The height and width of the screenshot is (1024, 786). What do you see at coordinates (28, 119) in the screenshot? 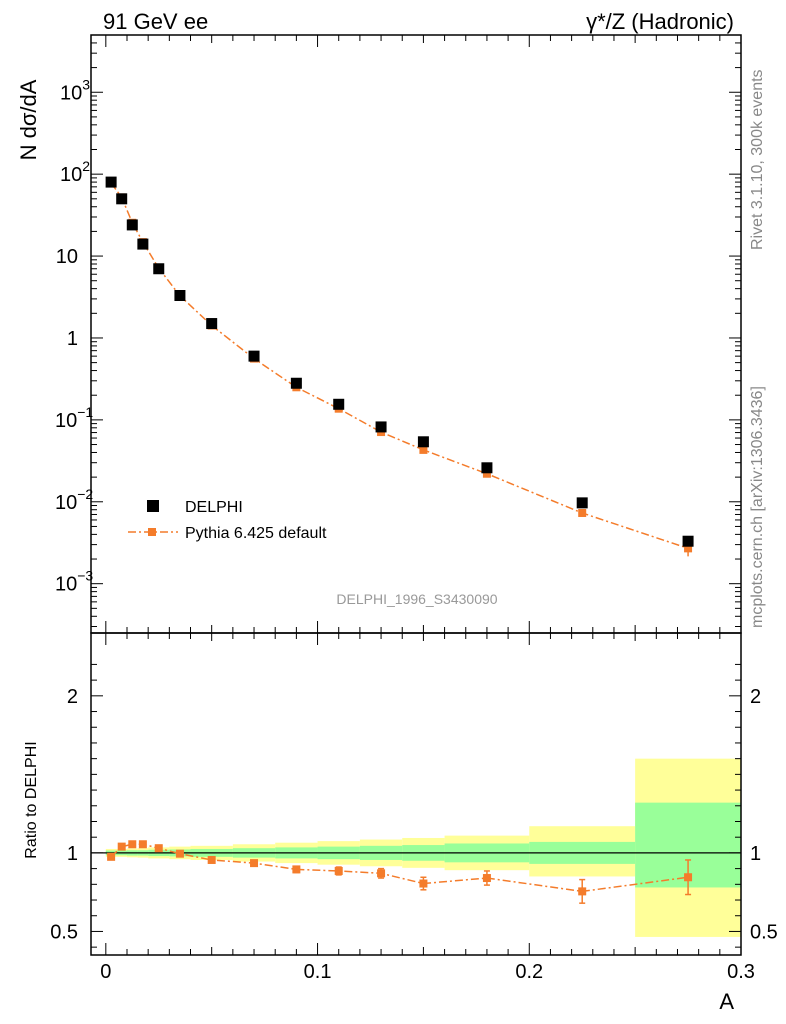
I see `main-y-axis-label: N dσ/dA` at bounding box center [28, 119].